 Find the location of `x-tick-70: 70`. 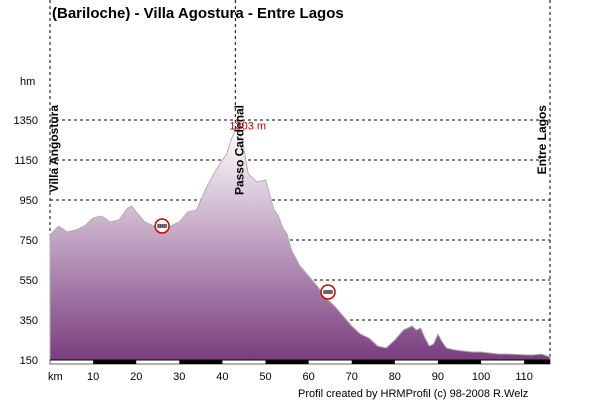

x-tick-70: 70 is located at coordinates (352, 377).